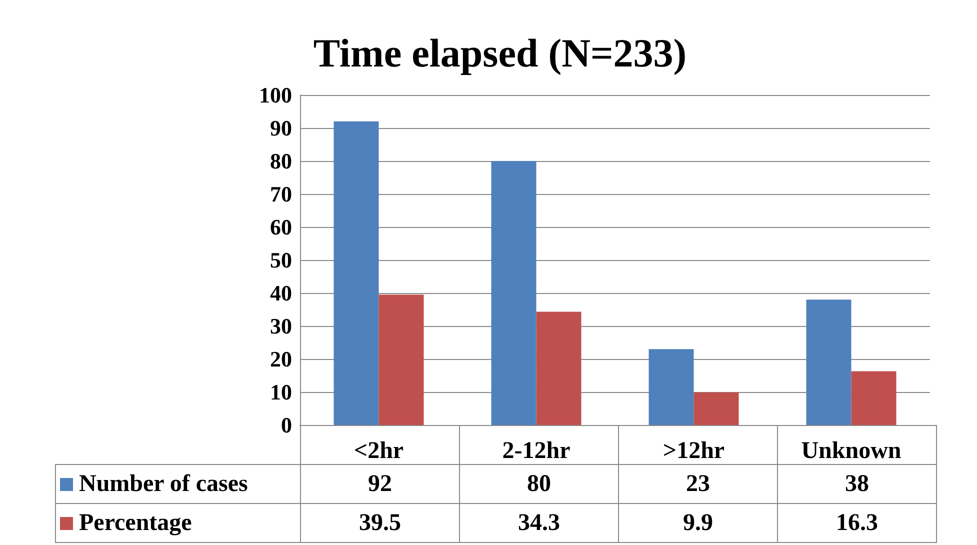  I want to click on y-tick-label: 70, so click(281, 194).